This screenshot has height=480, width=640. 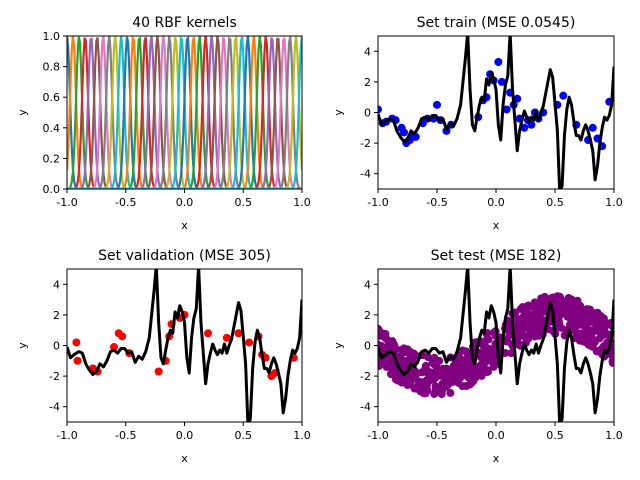 I want to click on train-points, so click(x=496, y=112).